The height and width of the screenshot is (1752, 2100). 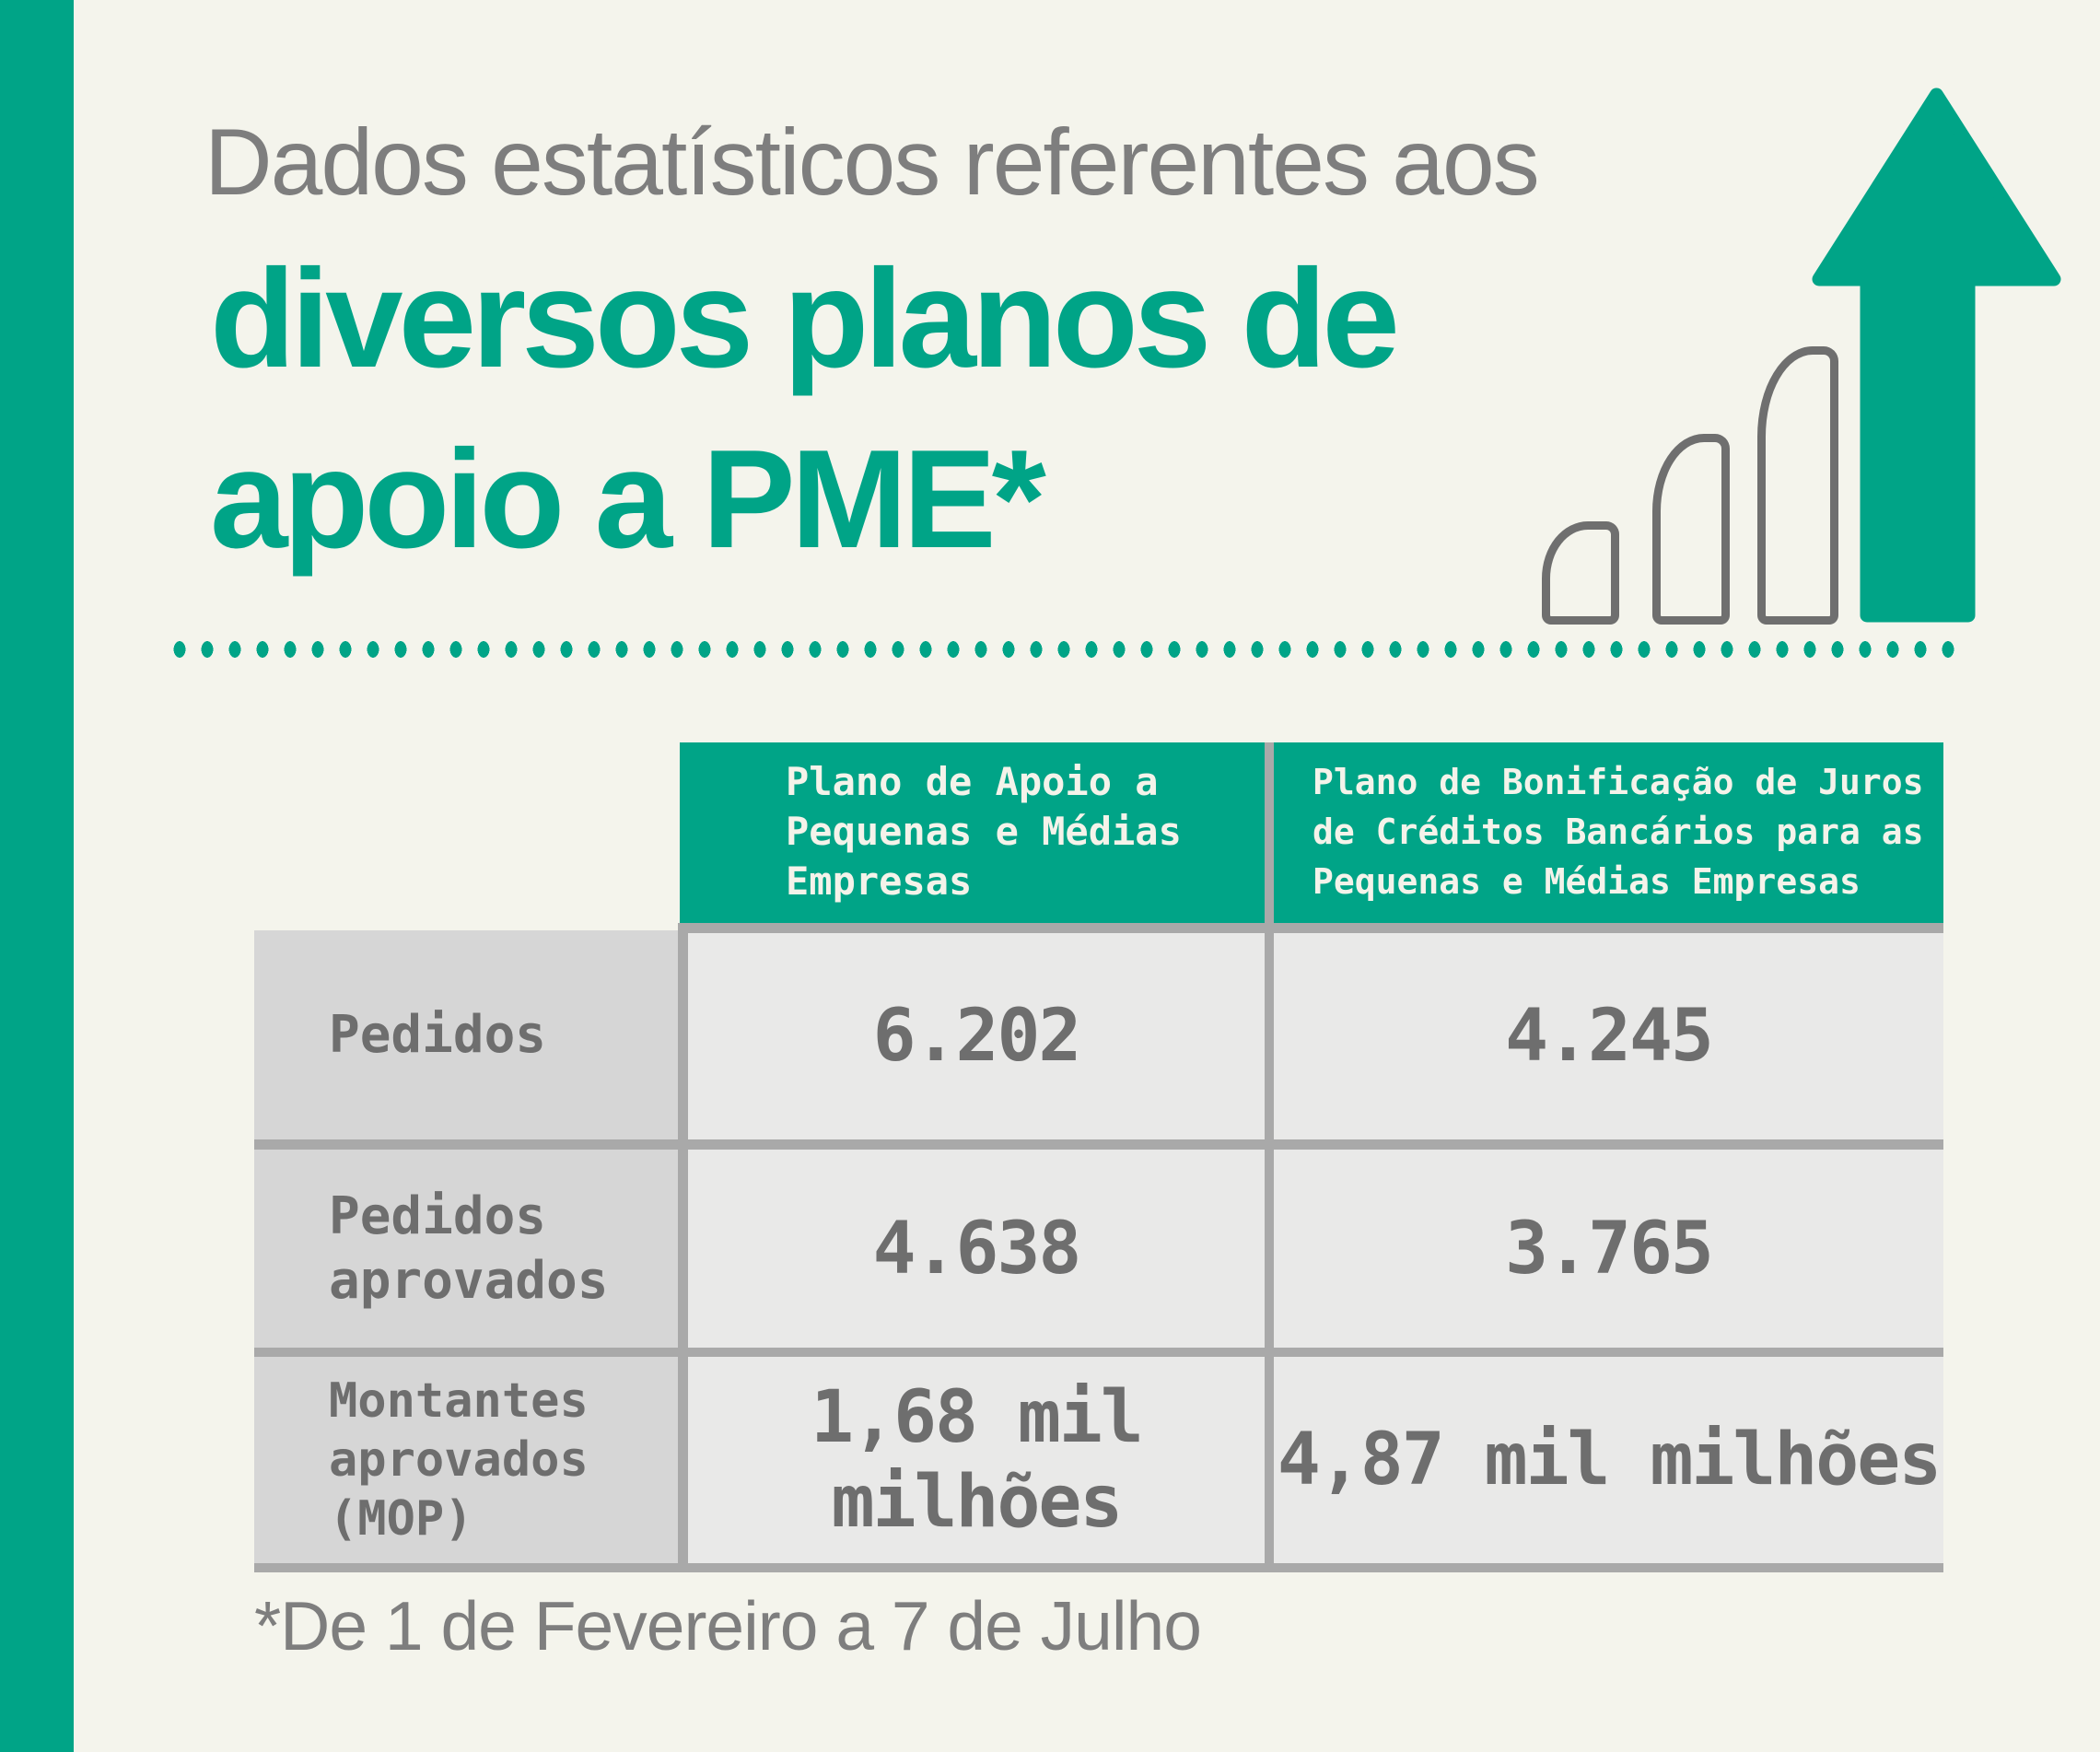 What do you see at coordinates (466, 1249) in the screenshot?
I see `row-label-pedidos-aprovados: Pedidos aprovados` at bounding box center [466, 1249].